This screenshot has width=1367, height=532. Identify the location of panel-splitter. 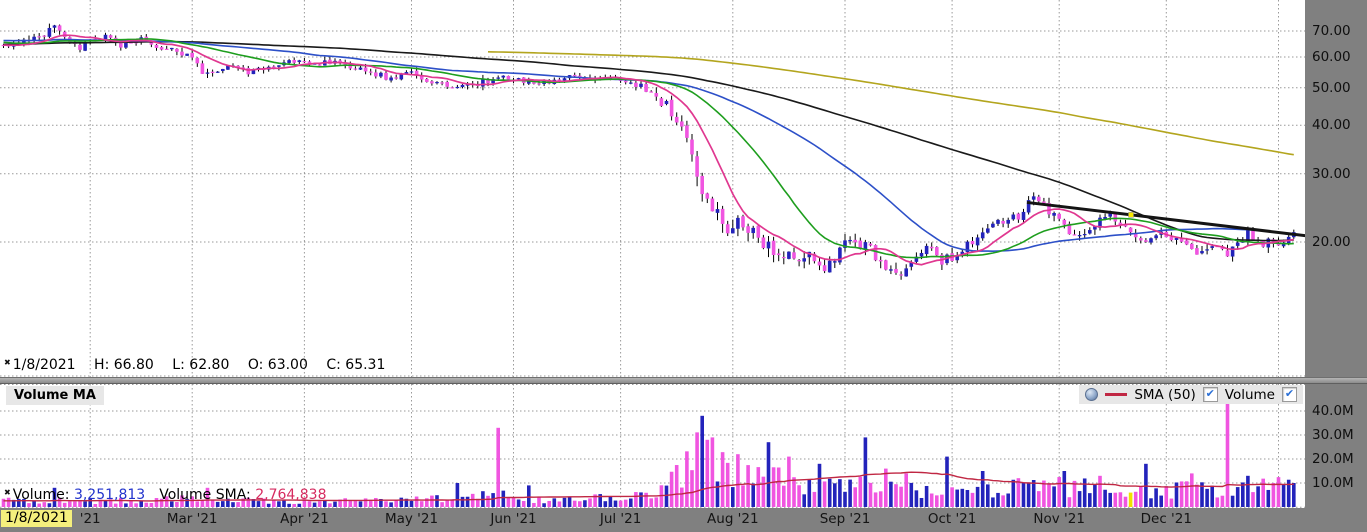
(683, 380).